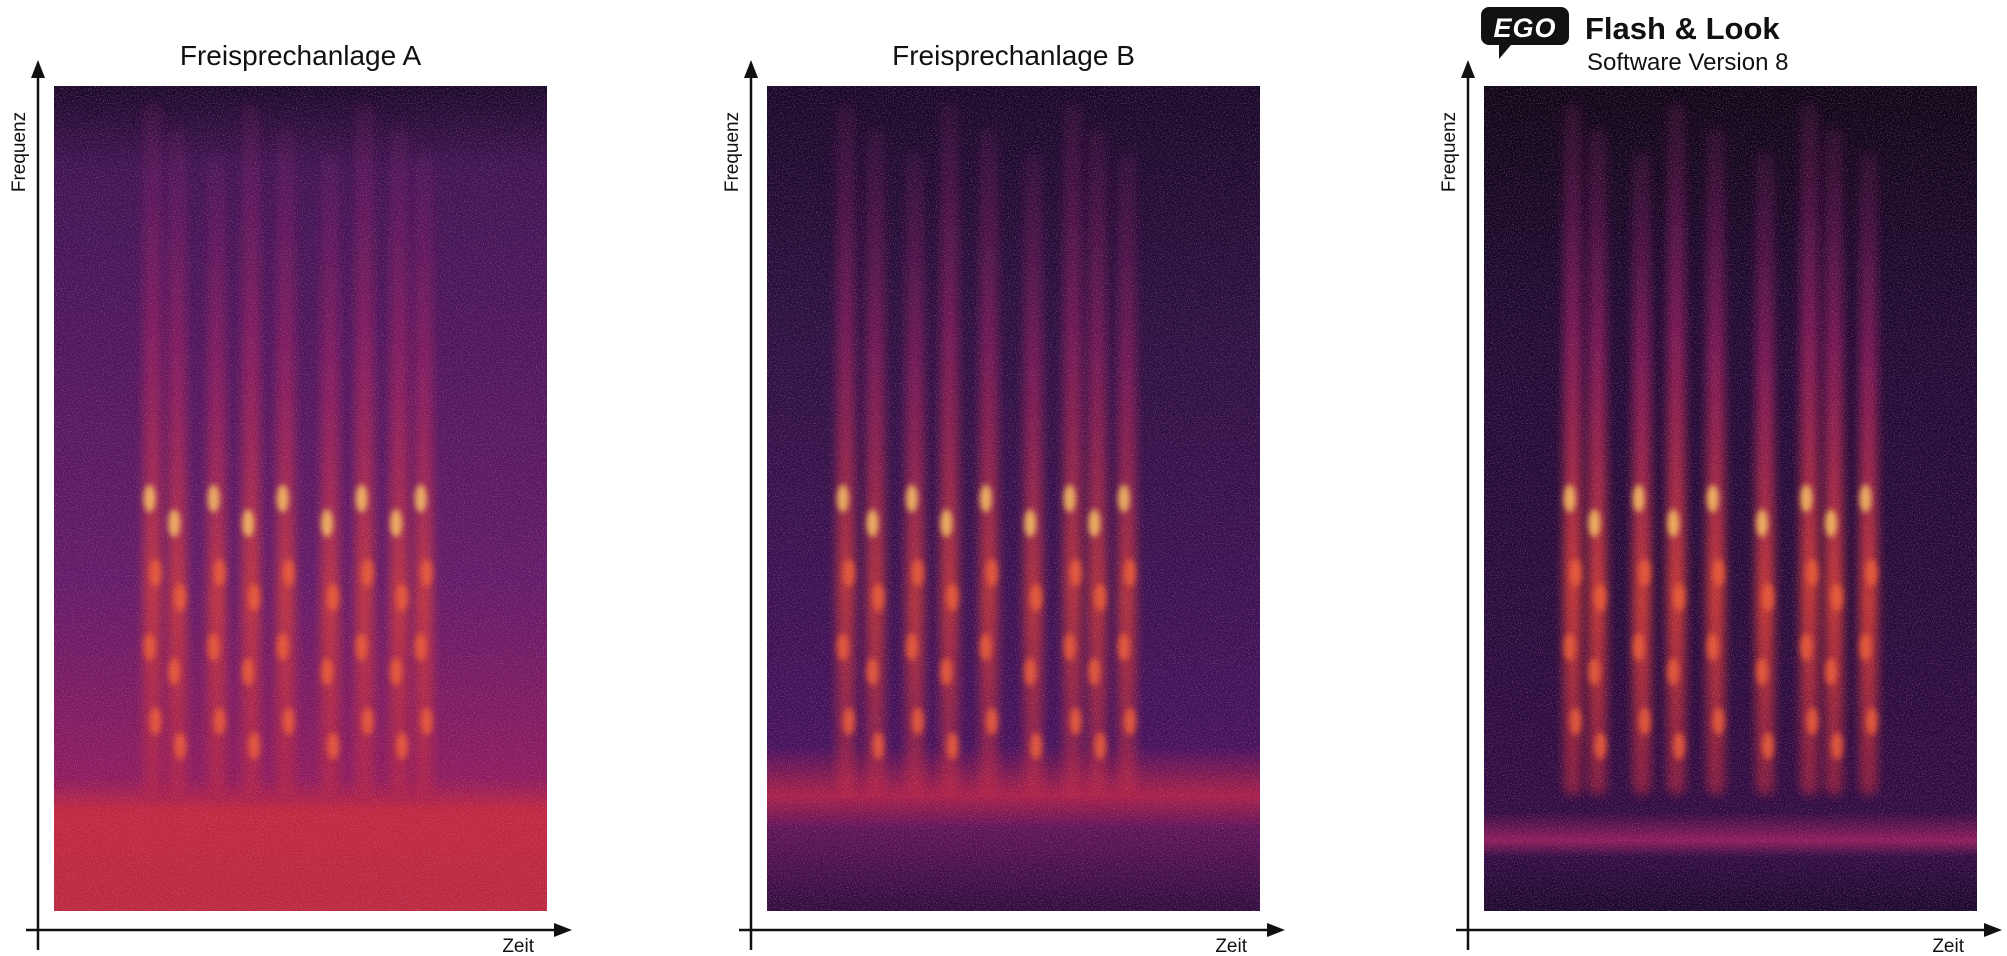  I want to click on brand-title: Flash & Look, so click(1682, 28).